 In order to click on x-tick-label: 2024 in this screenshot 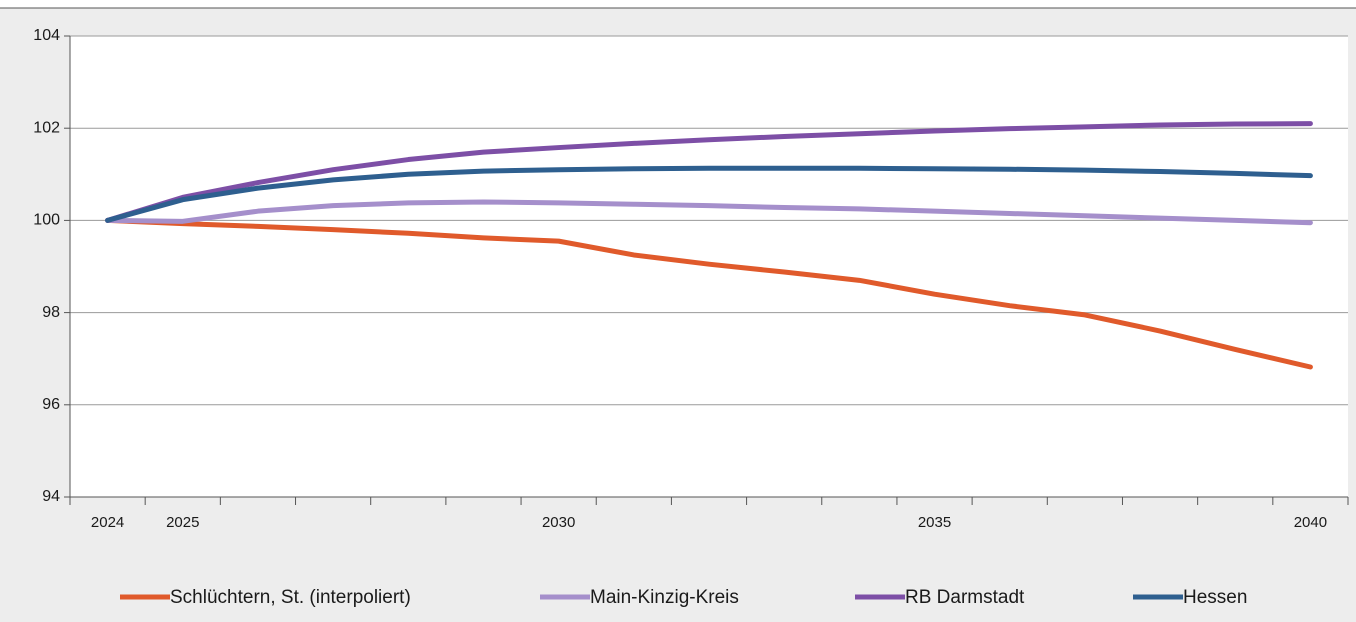, I will do `click(107, 522)`.